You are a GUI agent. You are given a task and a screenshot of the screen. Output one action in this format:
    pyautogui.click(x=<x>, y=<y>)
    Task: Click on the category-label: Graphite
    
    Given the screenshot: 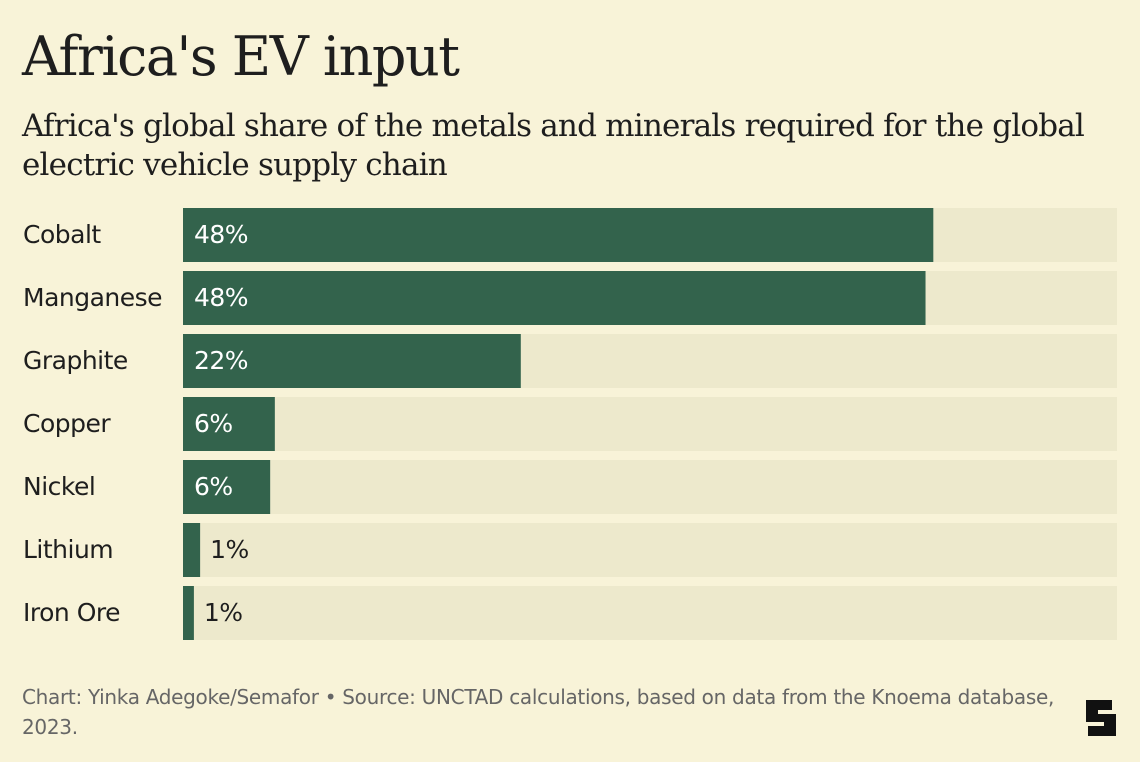 What is the action you would take?
    pyautogui.click(x=75, y=360)
    